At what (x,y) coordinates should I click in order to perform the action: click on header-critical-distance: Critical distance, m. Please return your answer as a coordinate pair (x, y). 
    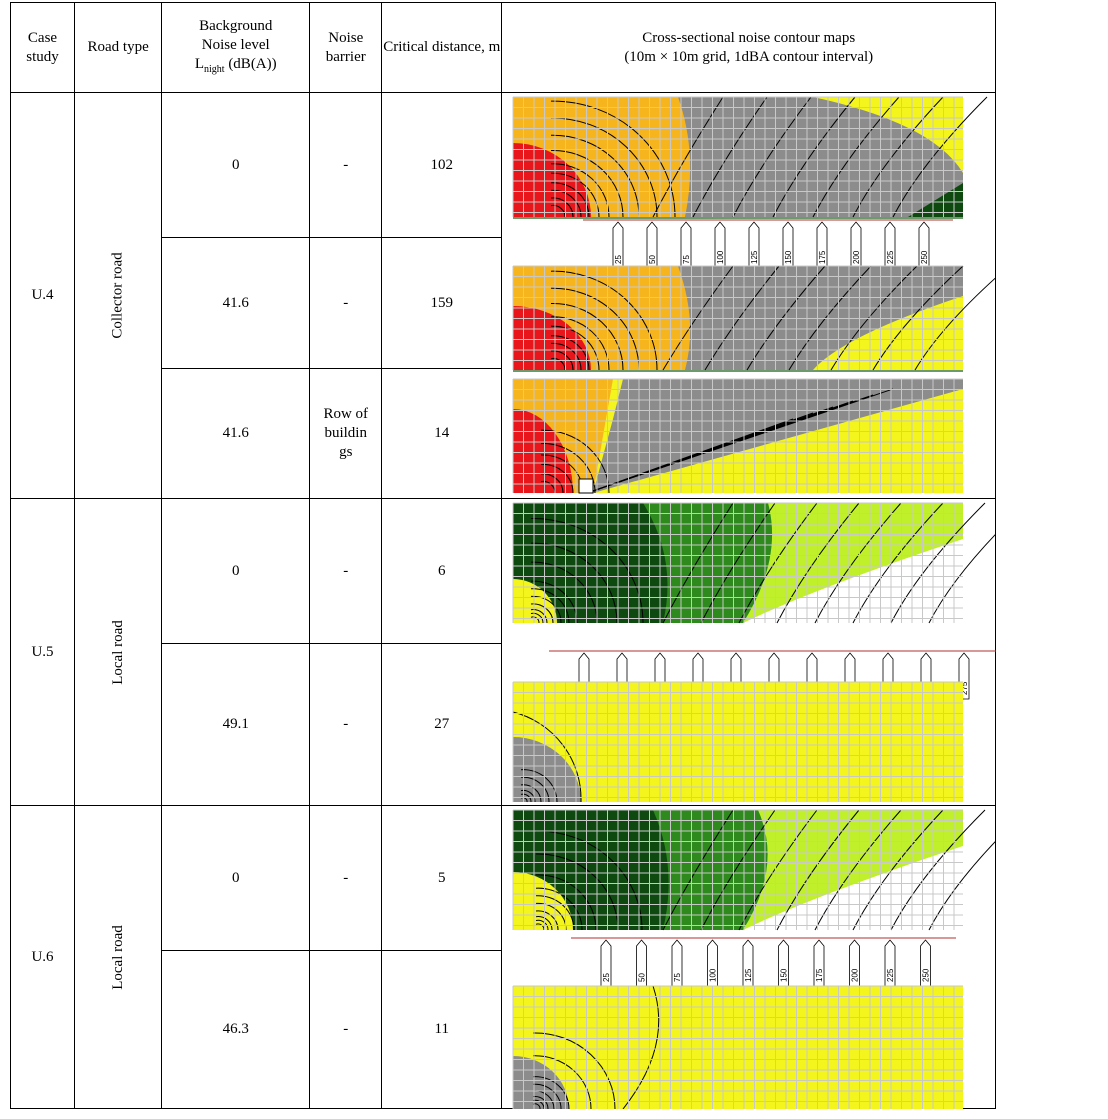
    Looking at the image, I should click on (442, 47).